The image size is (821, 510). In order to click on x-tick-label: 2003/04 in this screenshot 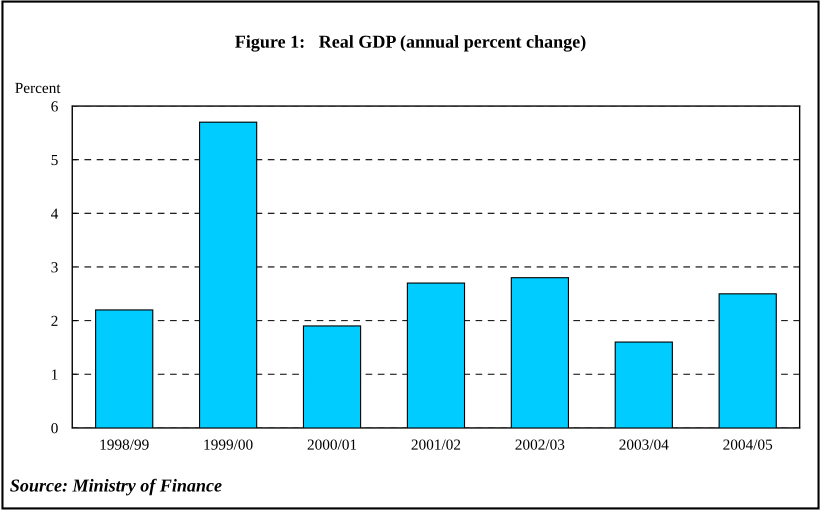, I will do `click(644, 444)`.